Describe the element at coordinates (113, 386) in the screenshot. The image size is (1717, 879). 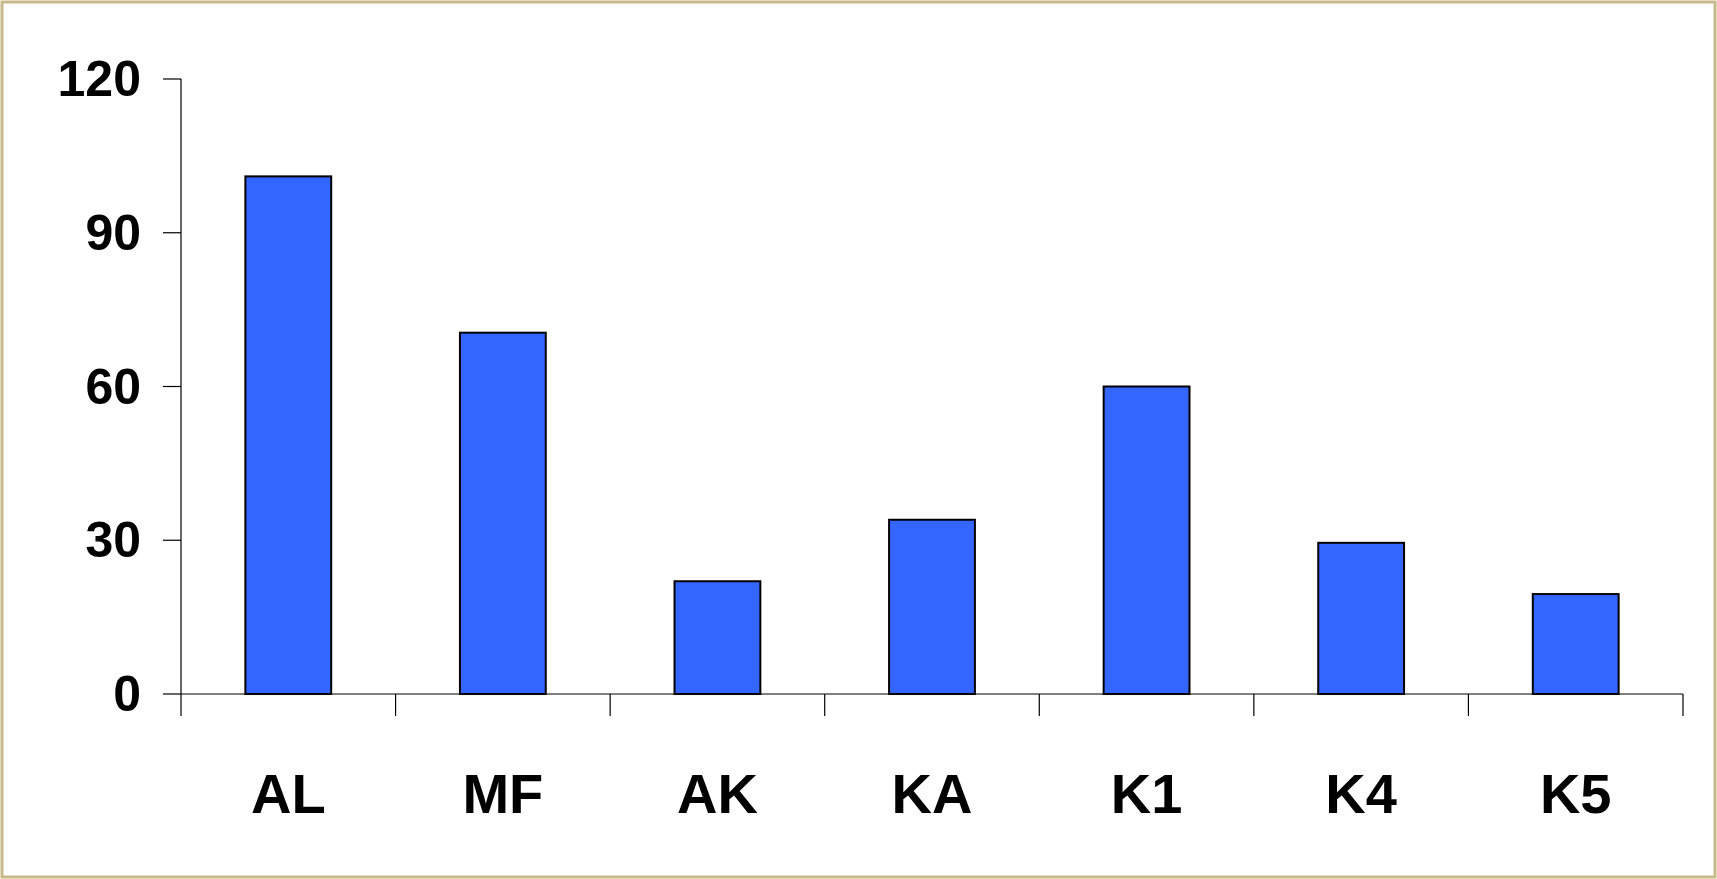
I see `y-tick-label: 60` at that location.